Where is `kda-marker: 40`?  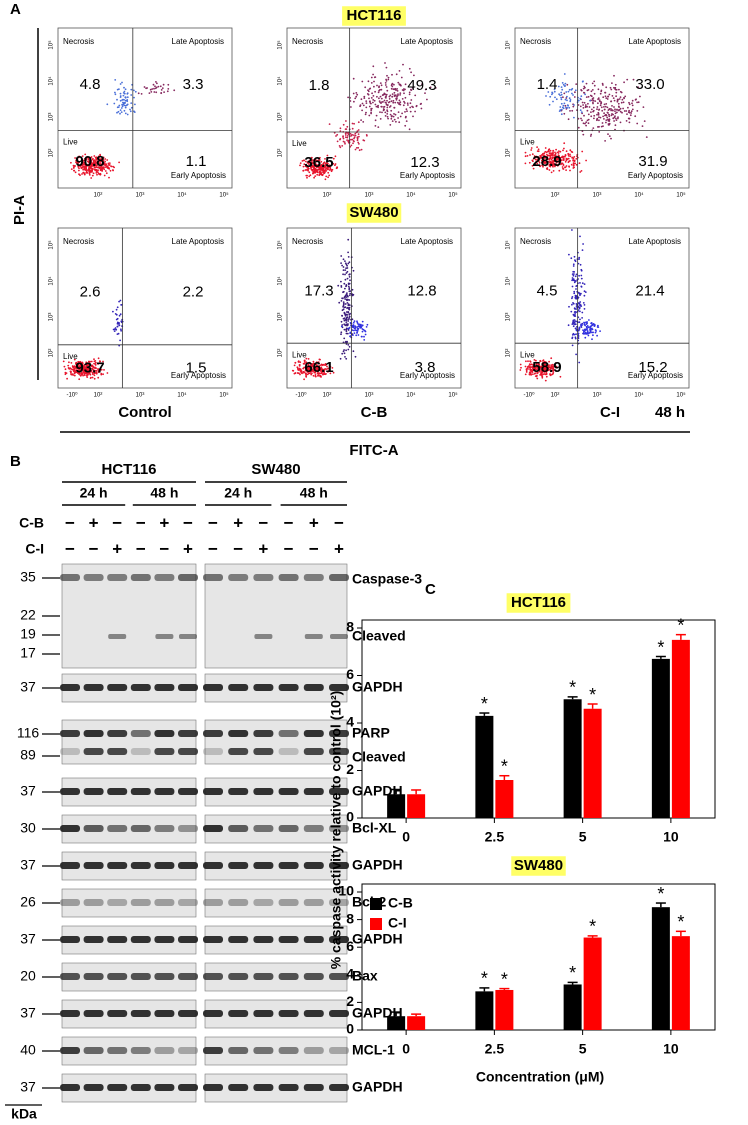 kda-marker: 40 is located at coordinates (28, 1050).